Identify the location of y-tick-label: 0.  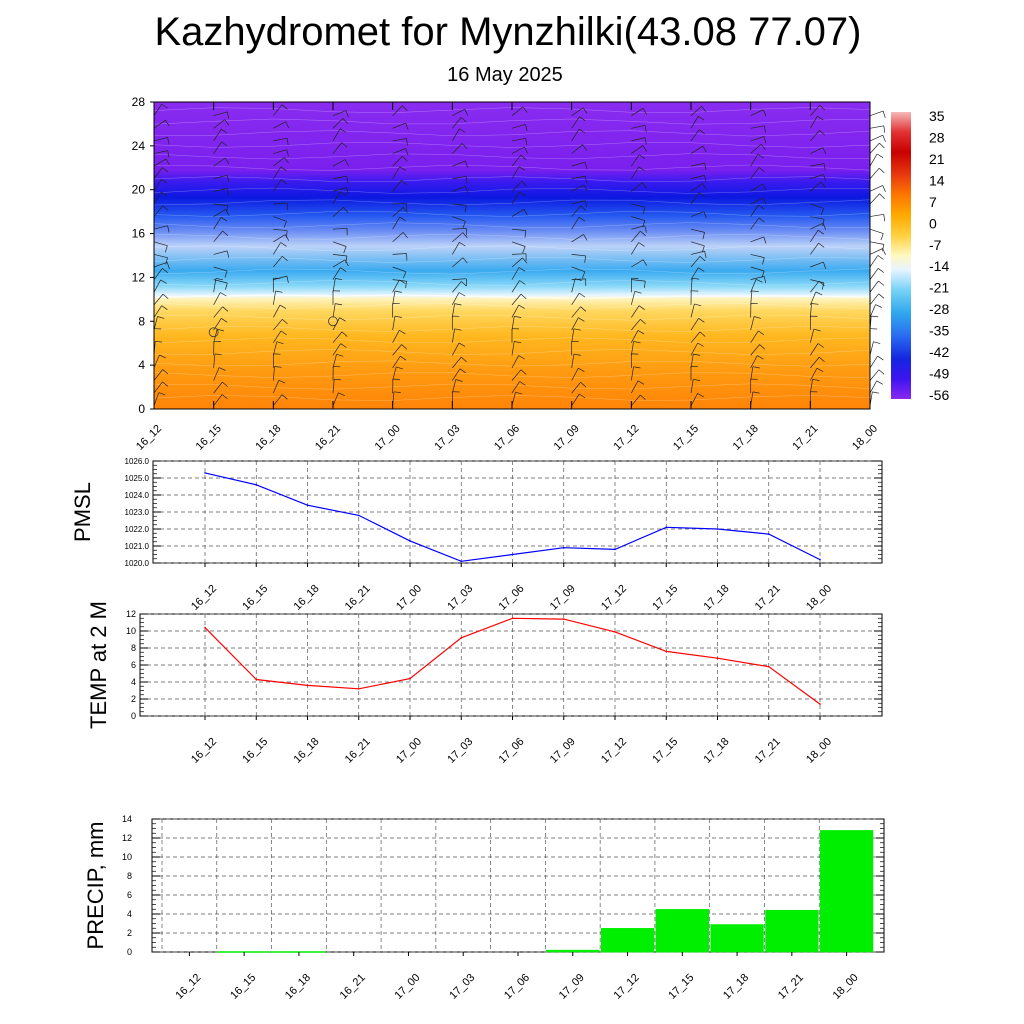
(129, 952).